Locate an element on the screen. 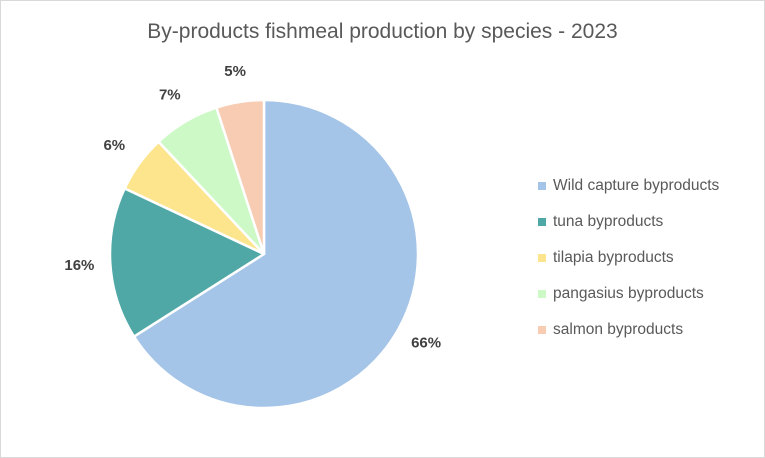  data-label-salmon-byproducts: 5% is located at coordinates (235, 71).